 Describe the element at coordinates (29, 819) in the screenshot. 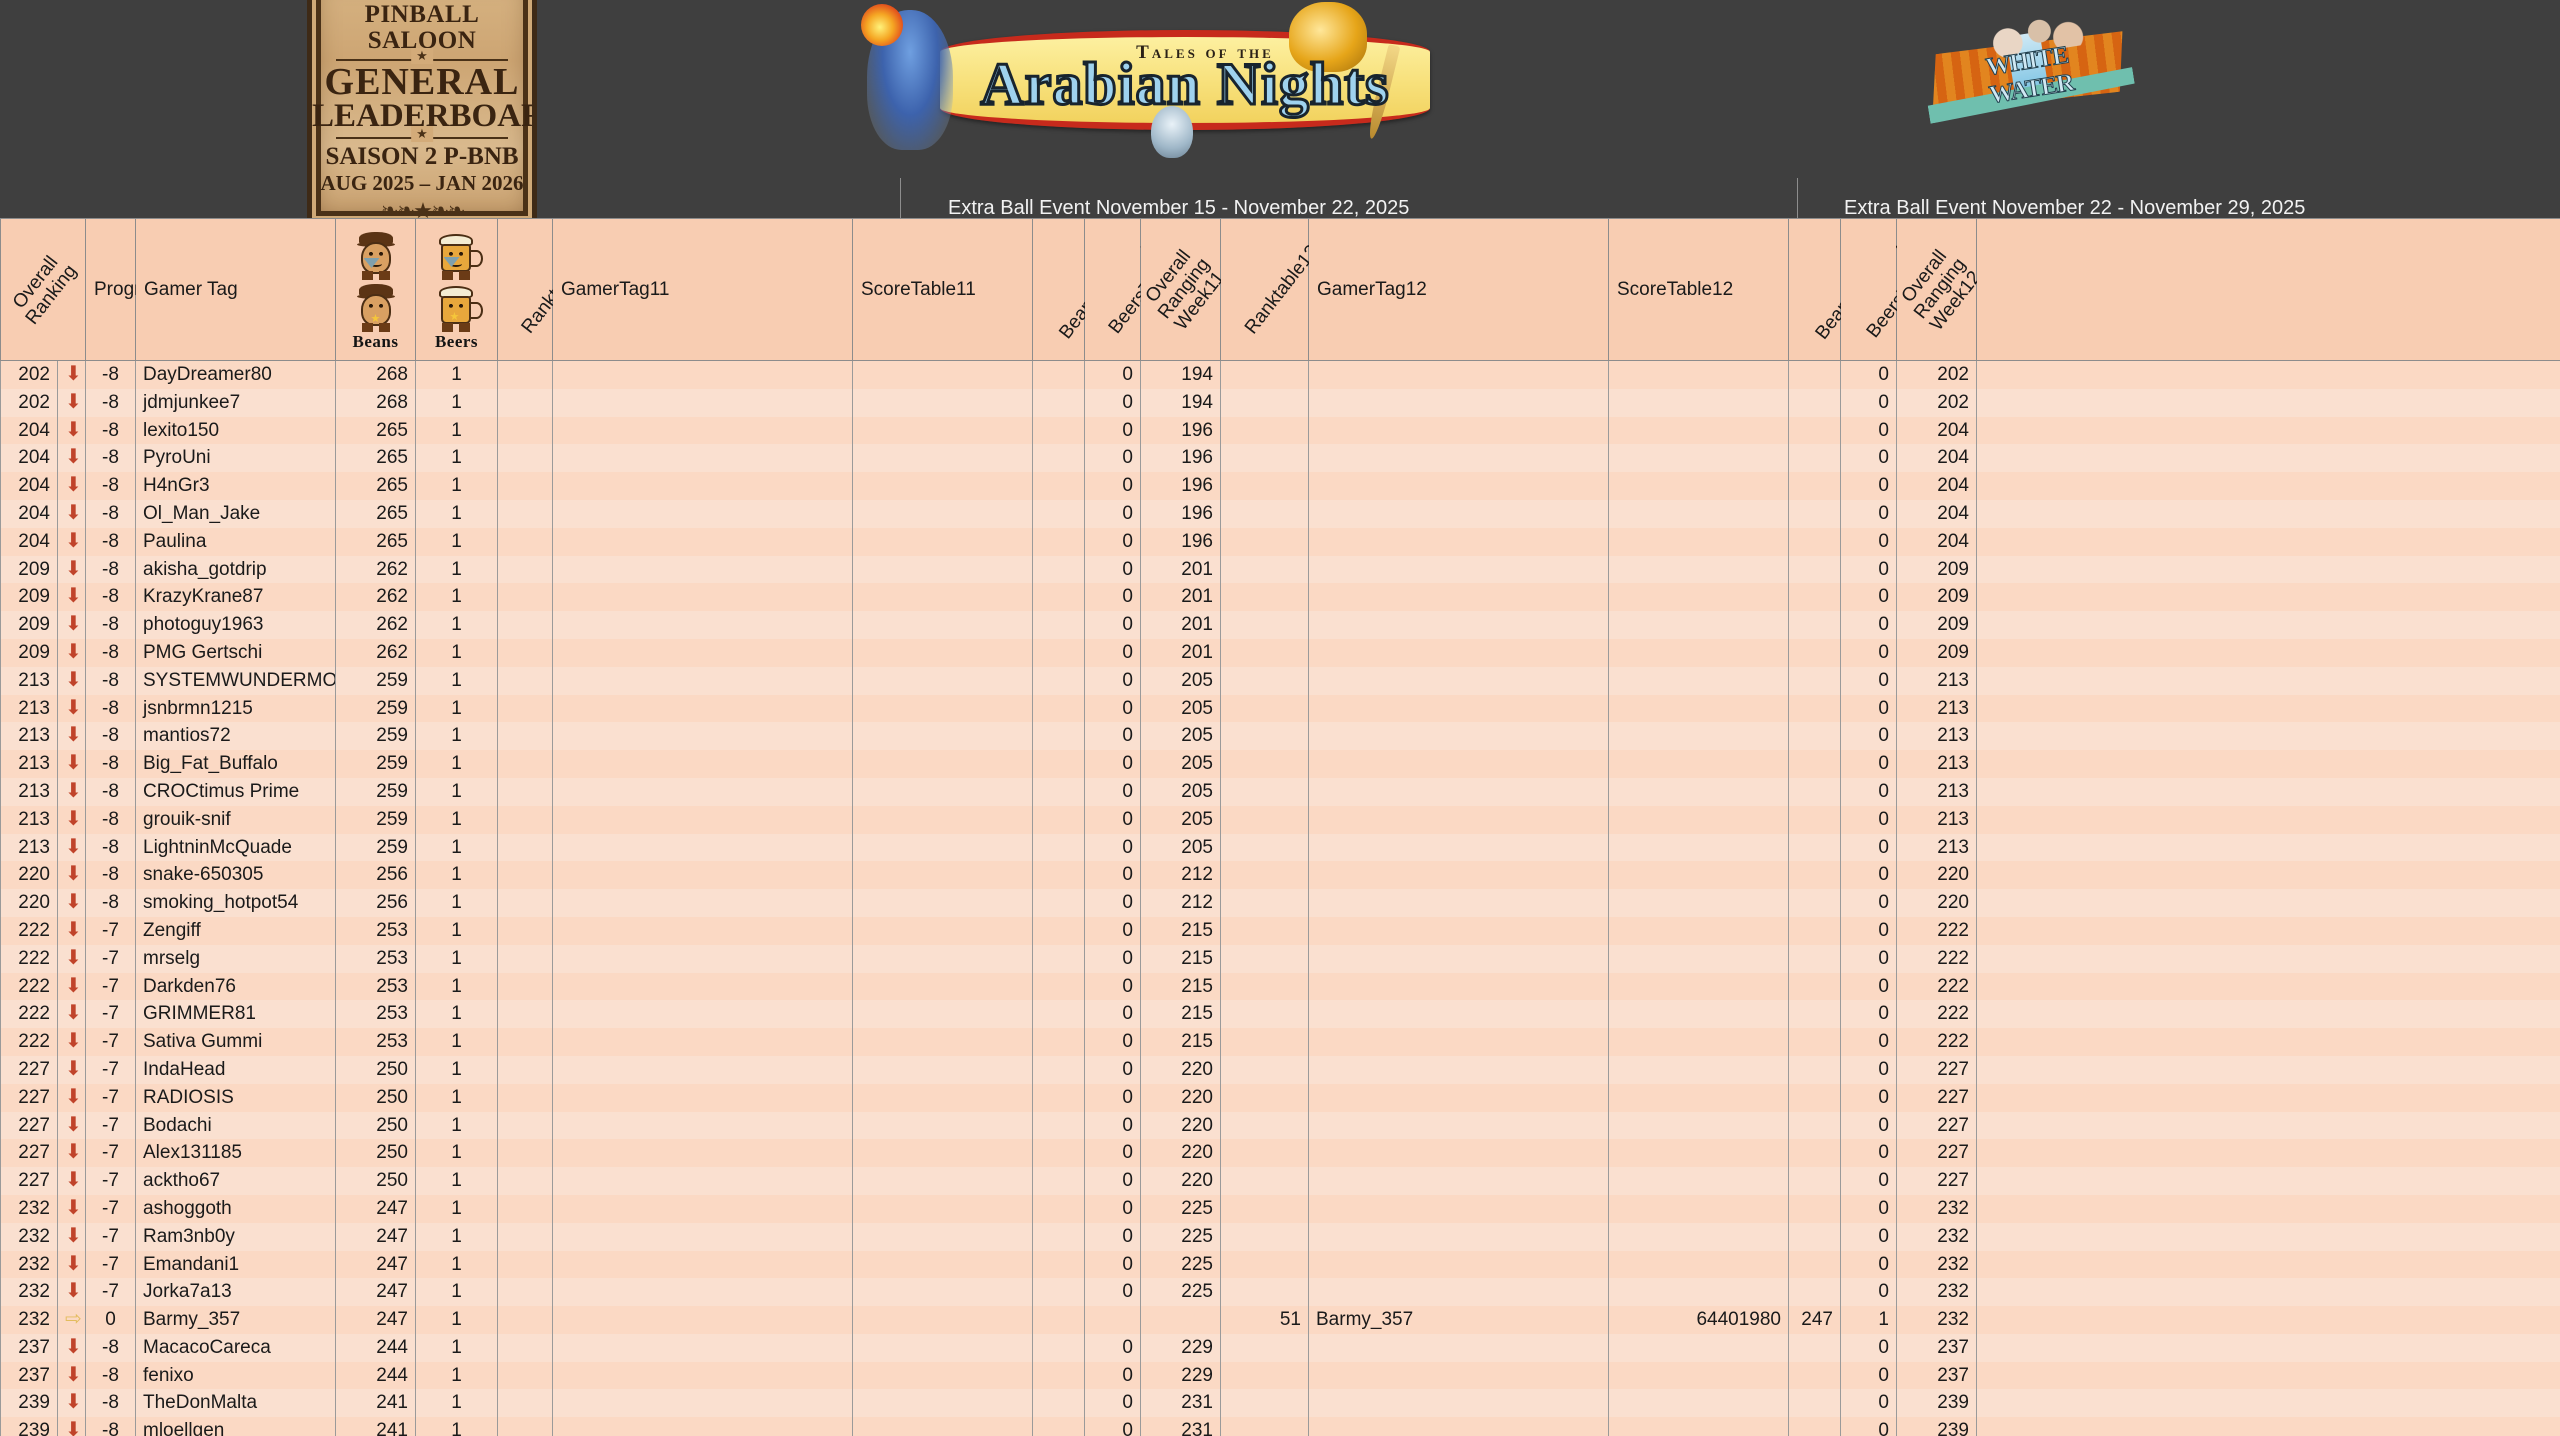

I see `cell-overall-ranking: 213` at that location.